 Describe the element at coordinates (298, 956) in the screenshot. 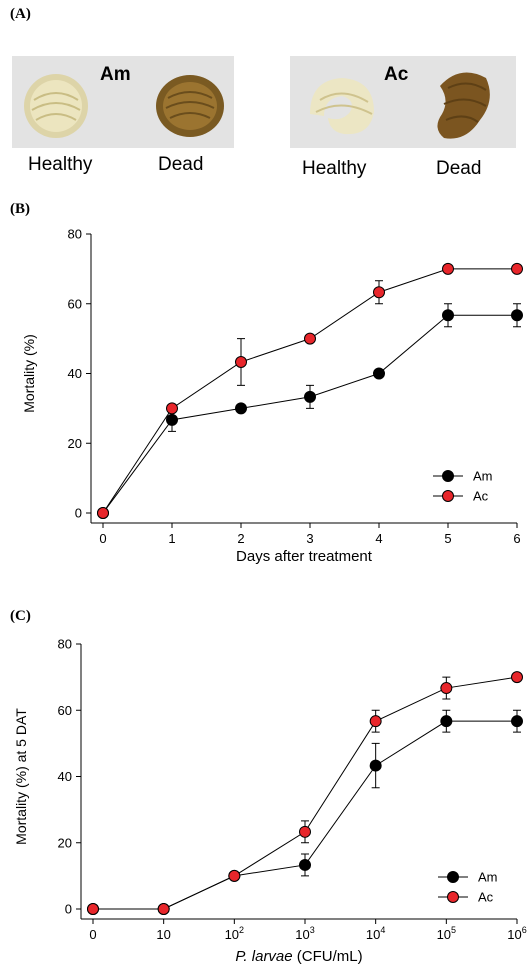

I see `chart-c-x-axis-label: P. larvae (CFU/mL)` at that location.